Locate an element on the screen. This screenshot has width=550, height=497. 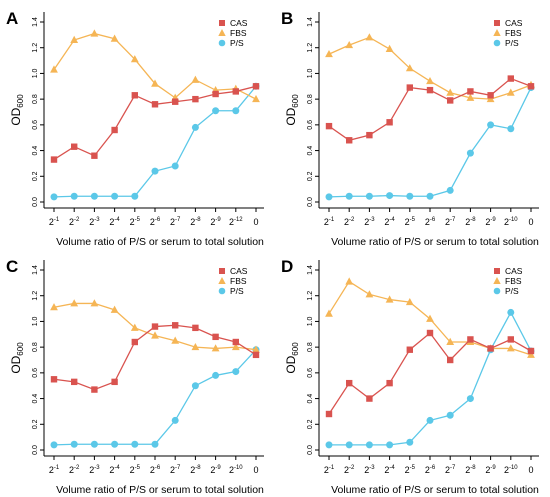
x-tick-label: 2-8 is located at coordinates (195, 470).